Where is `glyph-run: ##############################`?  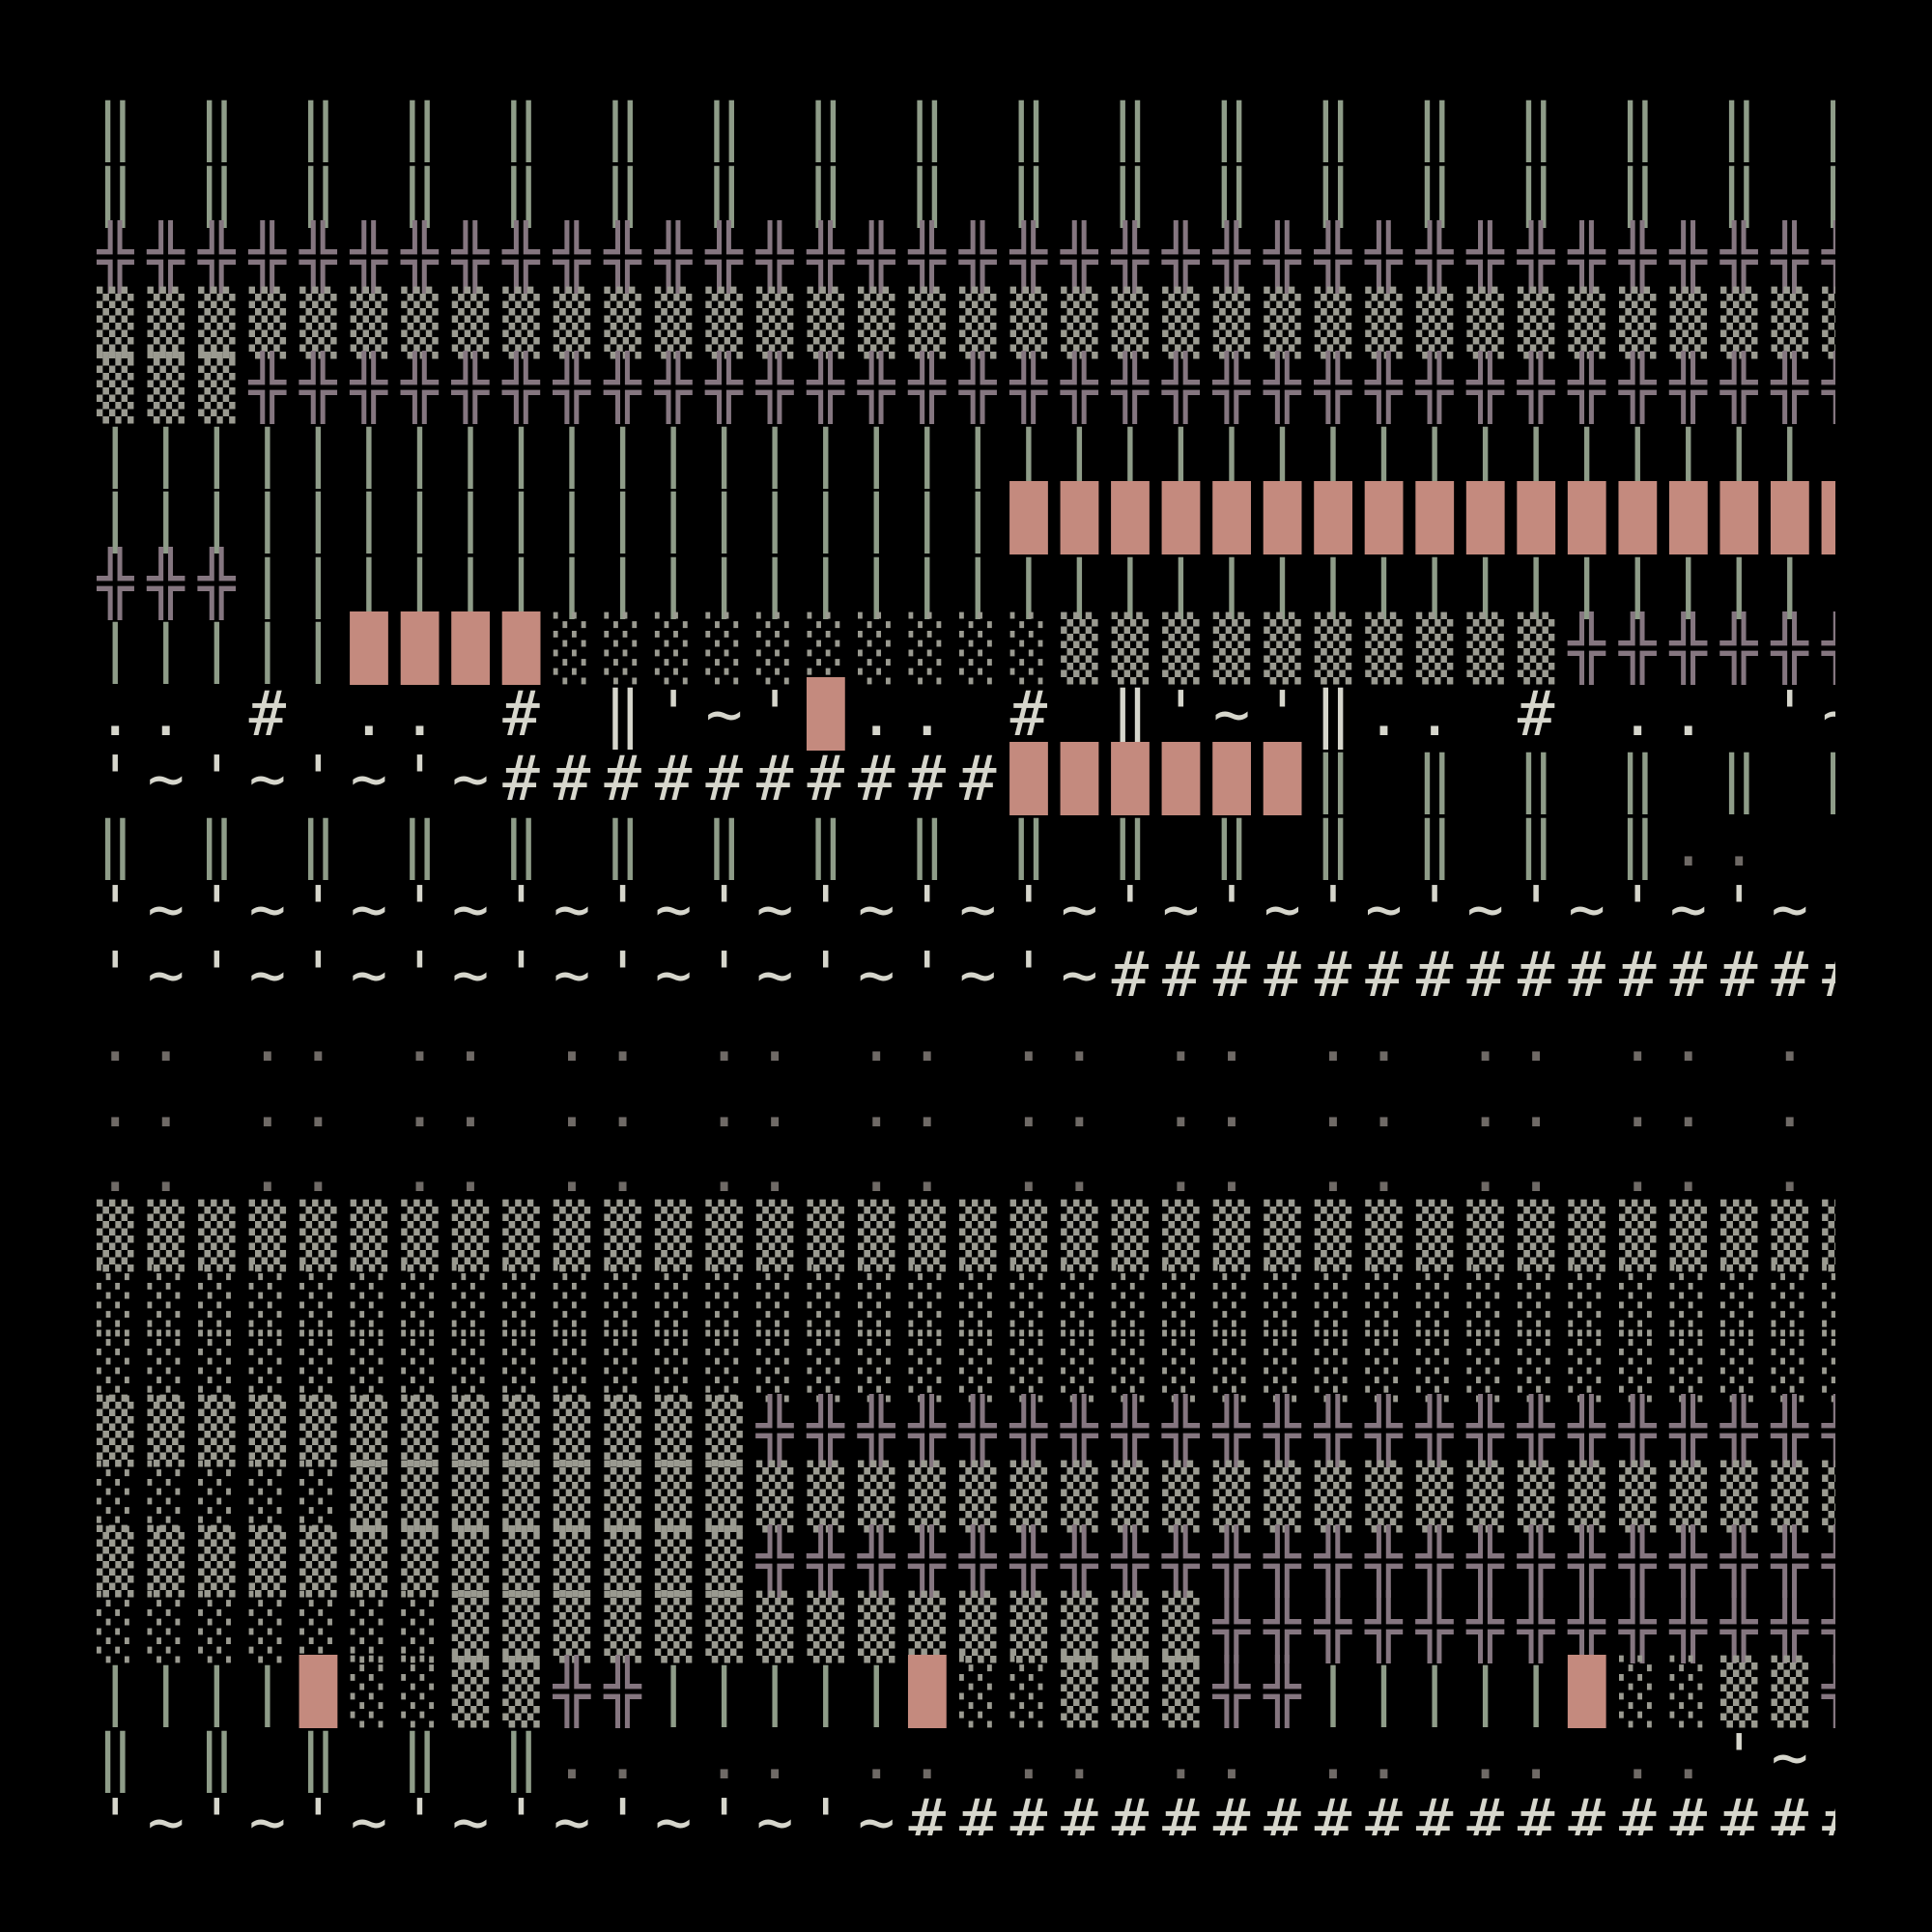 glyph-run: ############################## is located at coordinates (1473, 975).